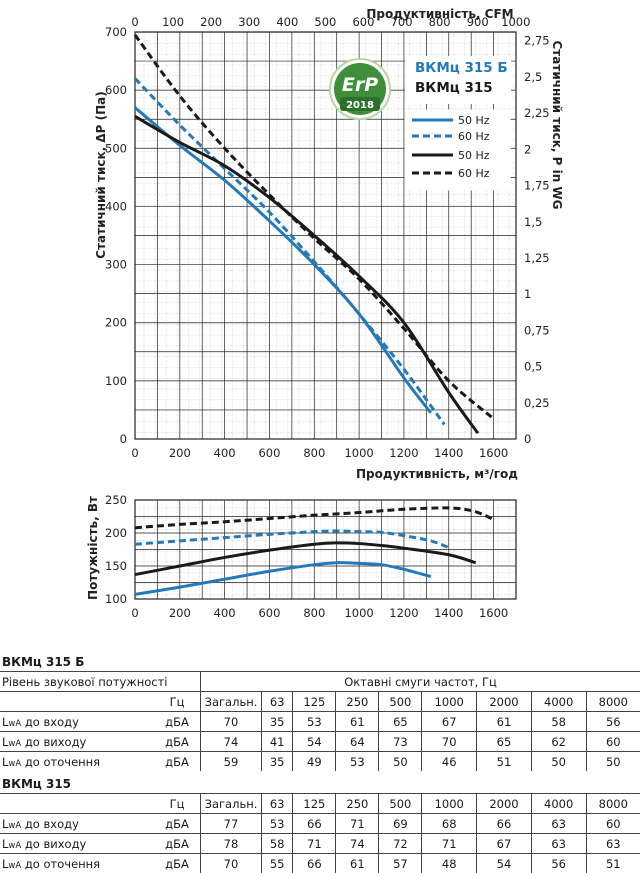 The width and height of the screenshot is (640, 873). Describe the element at coordinates (134, 22) in the screenshot. I see `x-top-tick-label: 0` at that location.